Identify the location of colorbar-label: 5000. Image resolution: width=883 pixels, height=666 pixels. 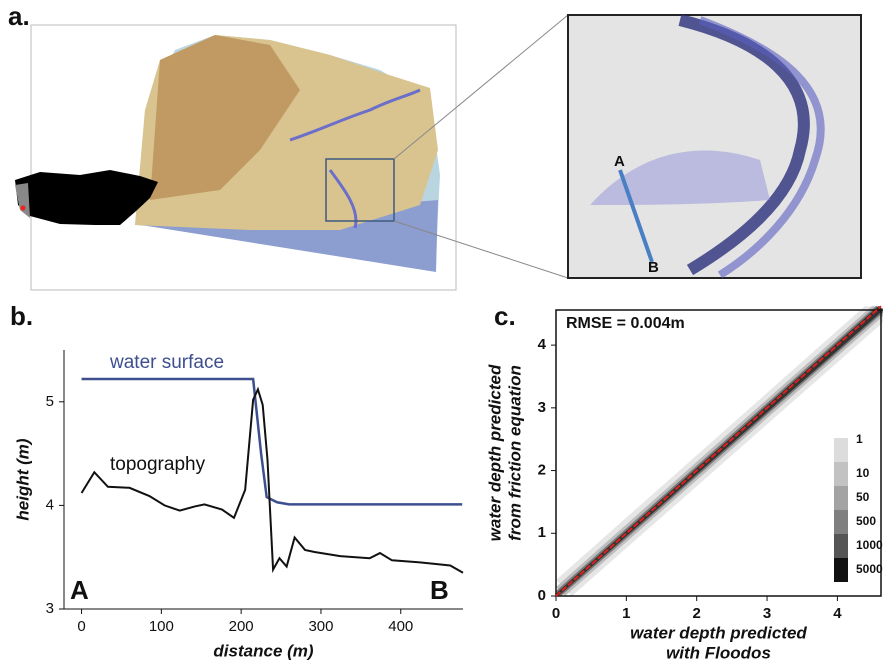
(869, 569).